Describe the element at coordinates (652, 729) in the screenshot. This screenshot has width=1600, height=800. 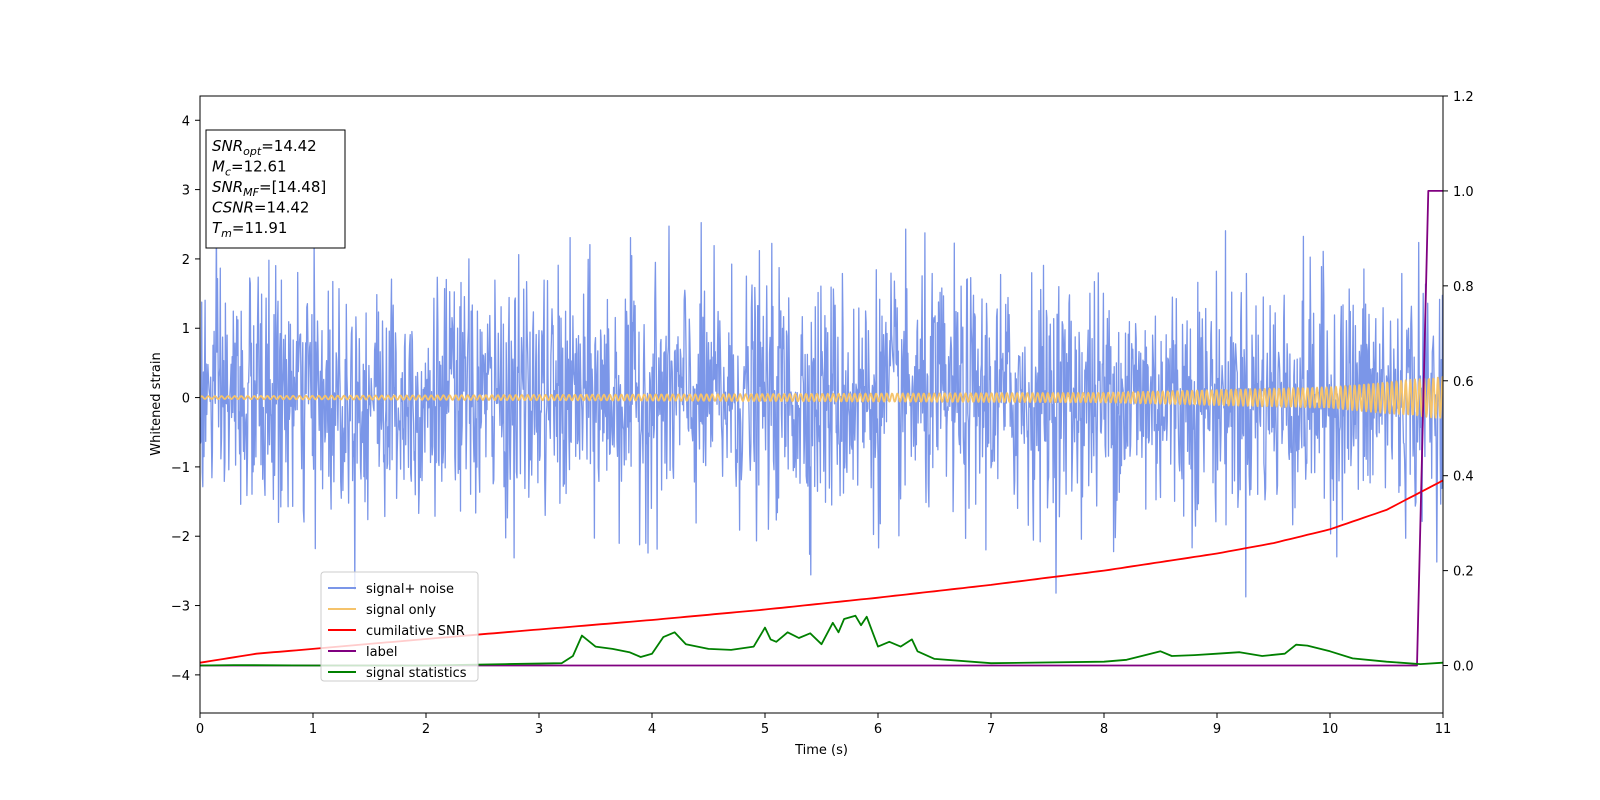
I see `x-tick-label: 4` at that location.